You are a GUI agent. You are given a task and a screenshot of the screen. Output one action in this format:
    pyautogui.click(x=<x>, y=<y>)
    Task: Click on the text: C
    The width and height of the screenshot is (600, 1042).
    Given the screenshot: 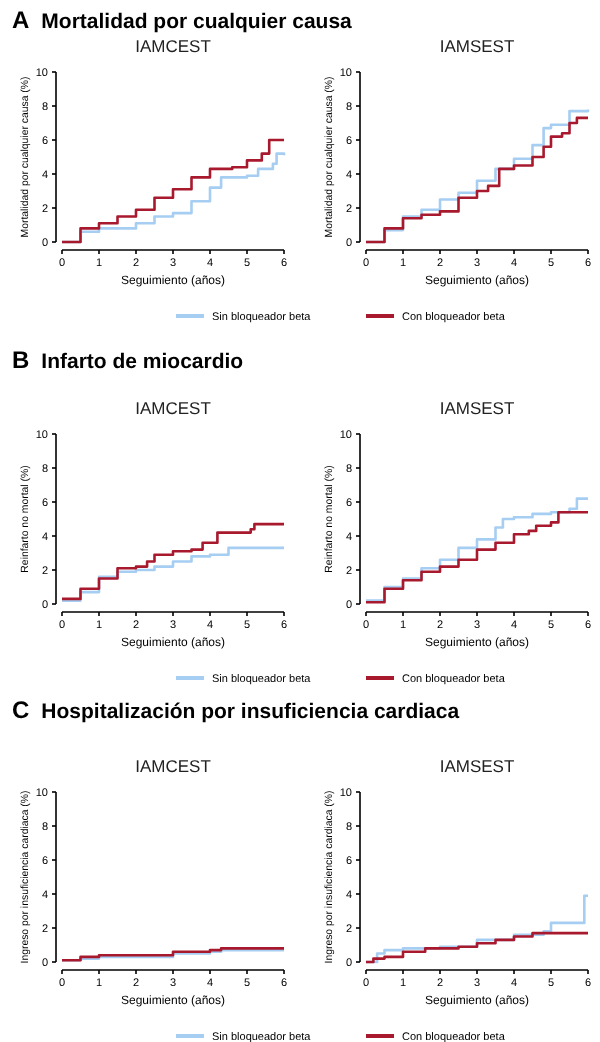 What is the action you would take?
    pyautogui.click(x=21, y=710)
    